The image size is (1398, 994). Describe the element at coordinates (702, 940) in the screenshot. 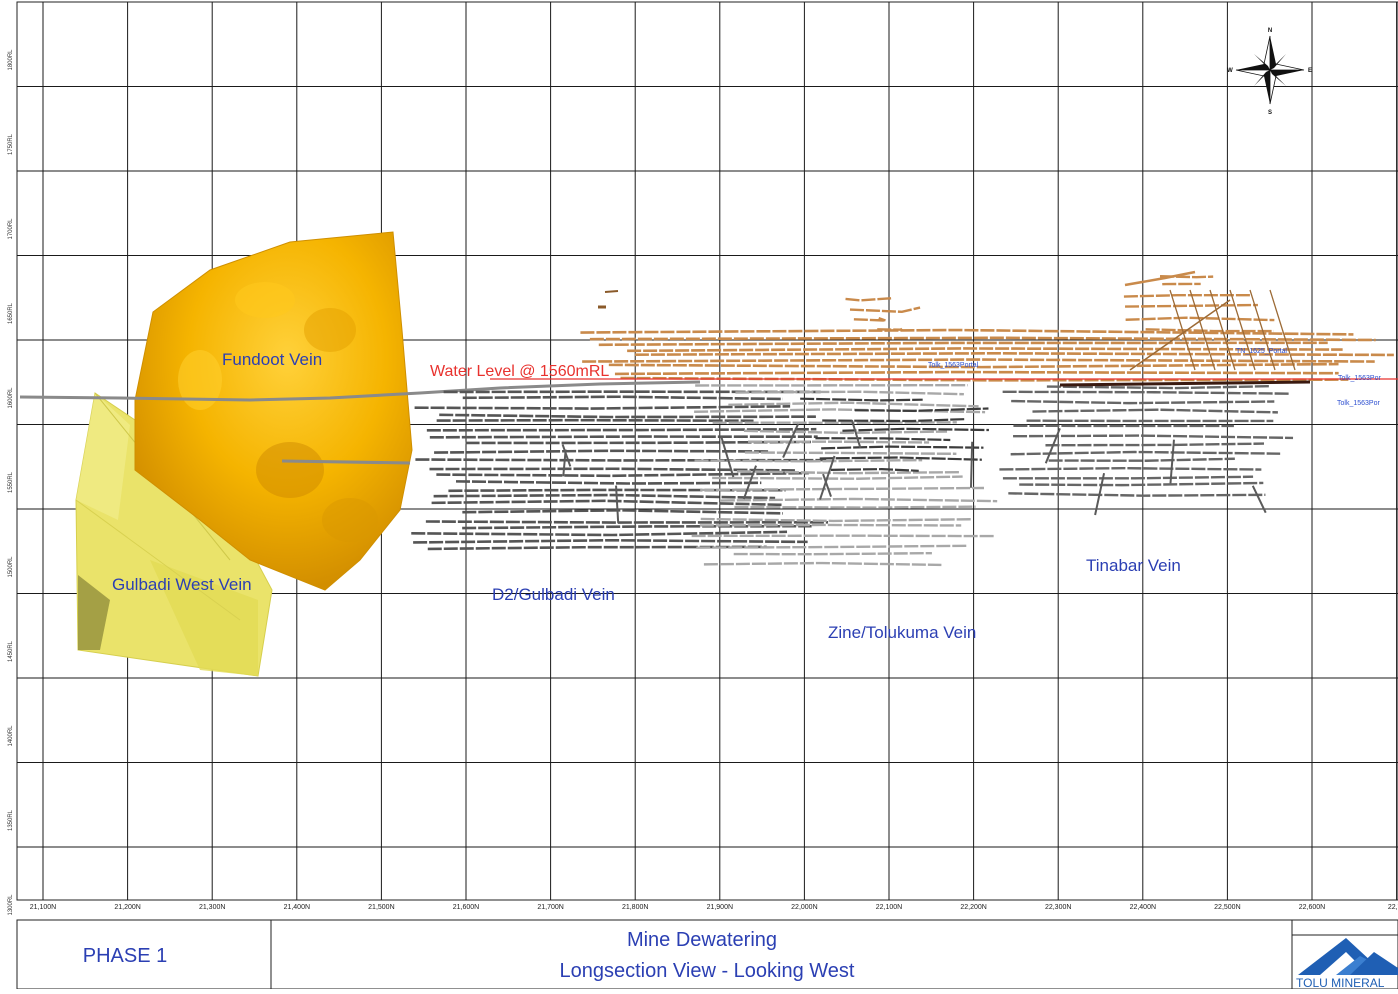

I see `title-line-1: Mine Dewatering` at that location.